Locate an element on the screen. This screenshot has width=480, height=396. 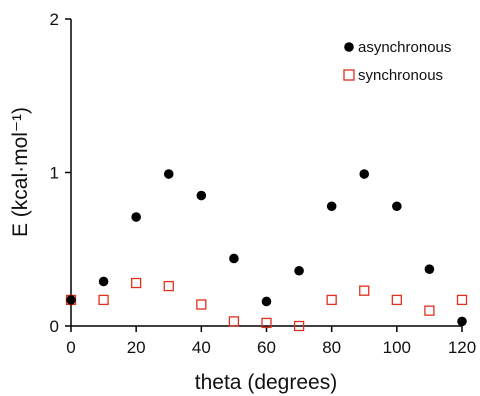
x-axis-title: theta (degrees) is located at coordinates (266, 382).